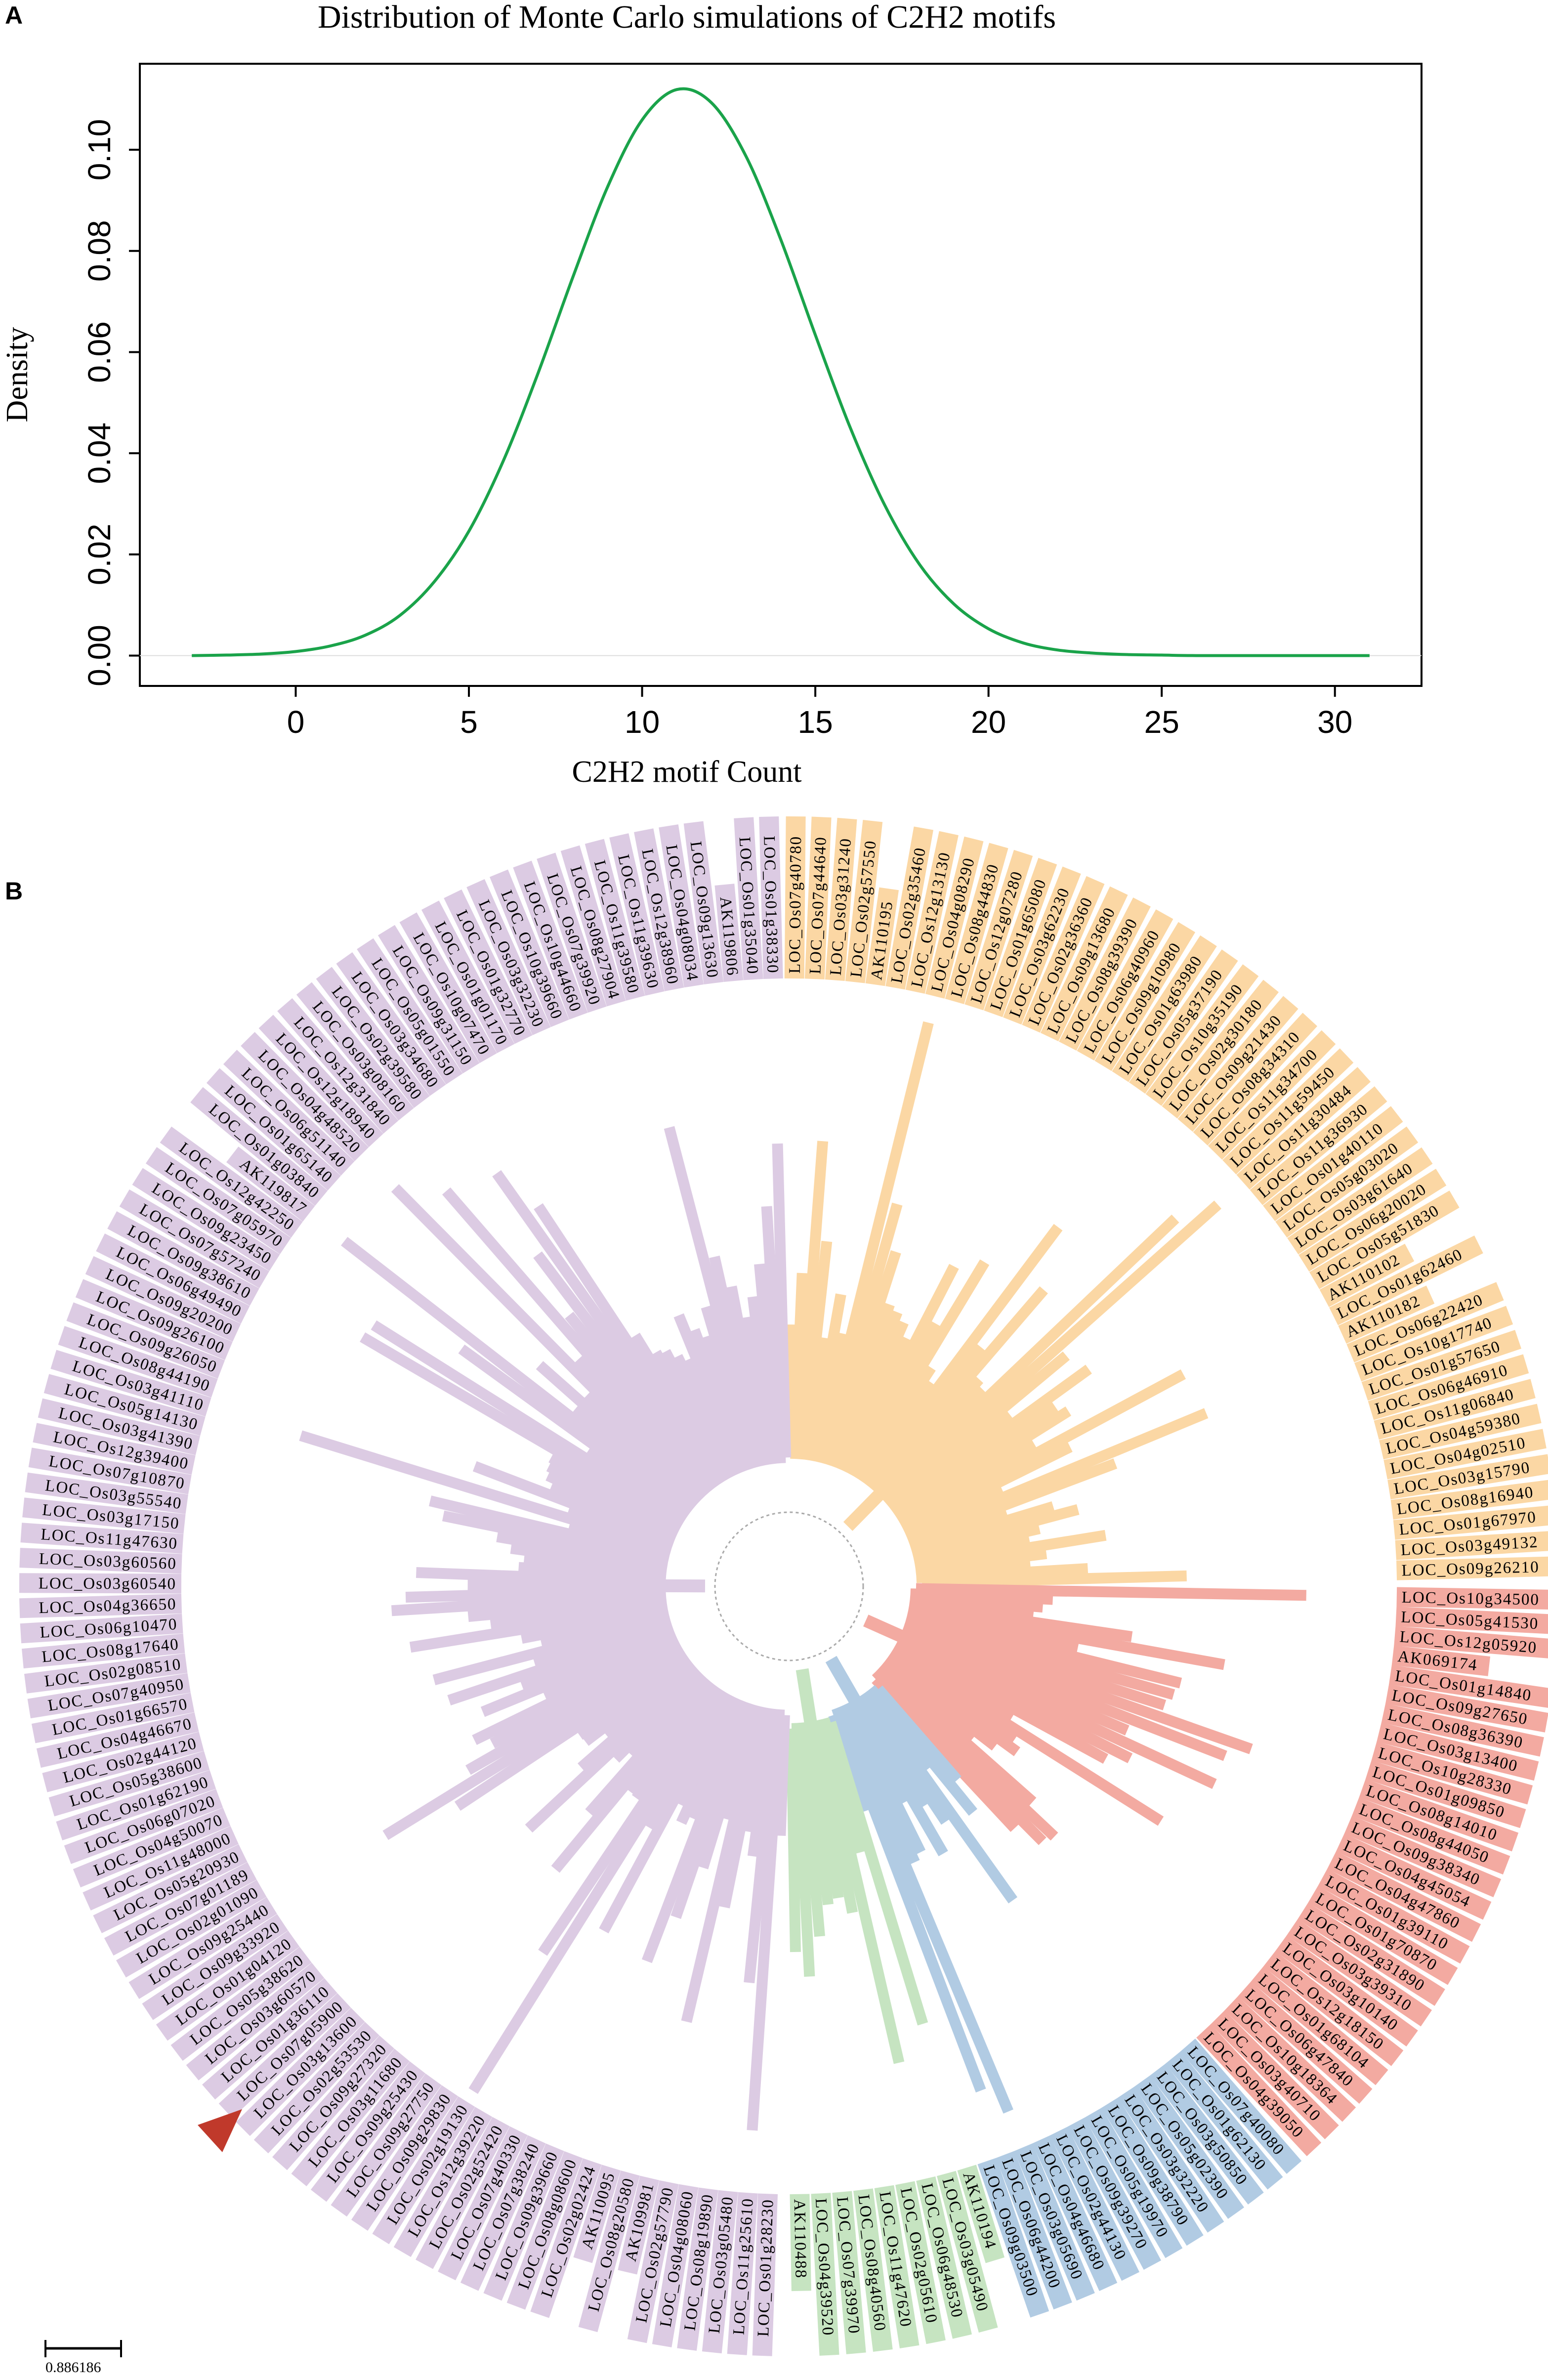 The image size is (1548, 2380). I want to click on y-tick-label: 0.00, so click(99, 655).